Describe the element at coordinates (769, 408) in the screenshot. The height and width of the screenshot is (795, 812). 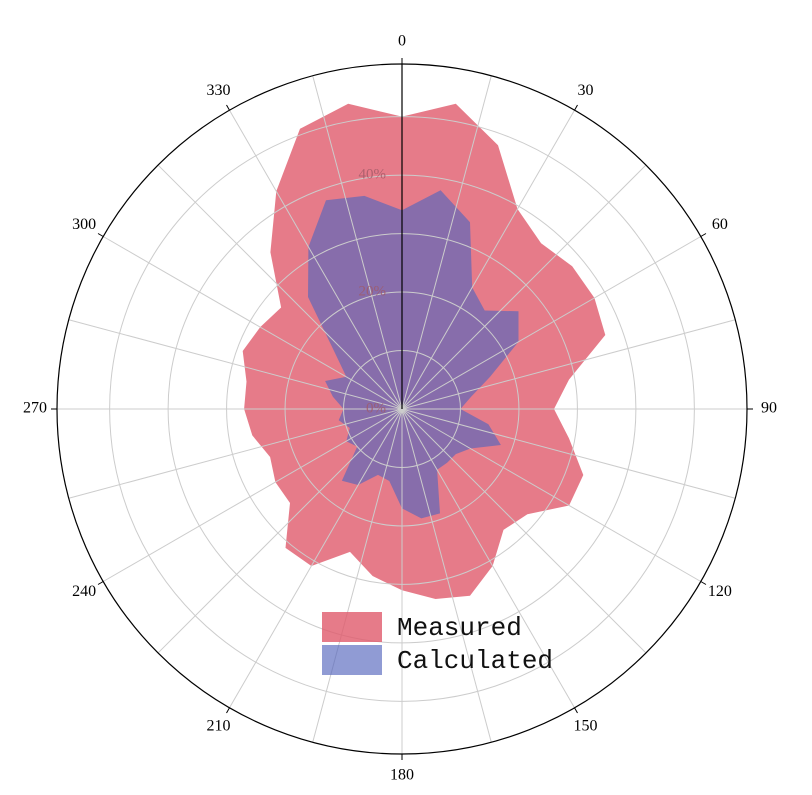
I see `angle-label: 90` at that location.